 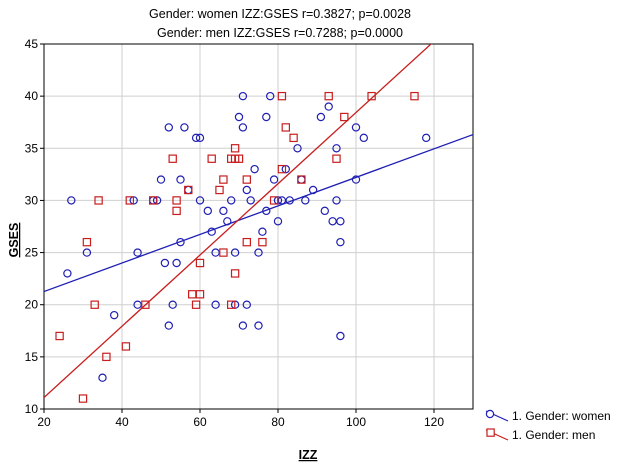 What do you see at coordinates (278, 422) in the screenshot?
I see `x-tick-label: 80` at bounding box center [278, 422].